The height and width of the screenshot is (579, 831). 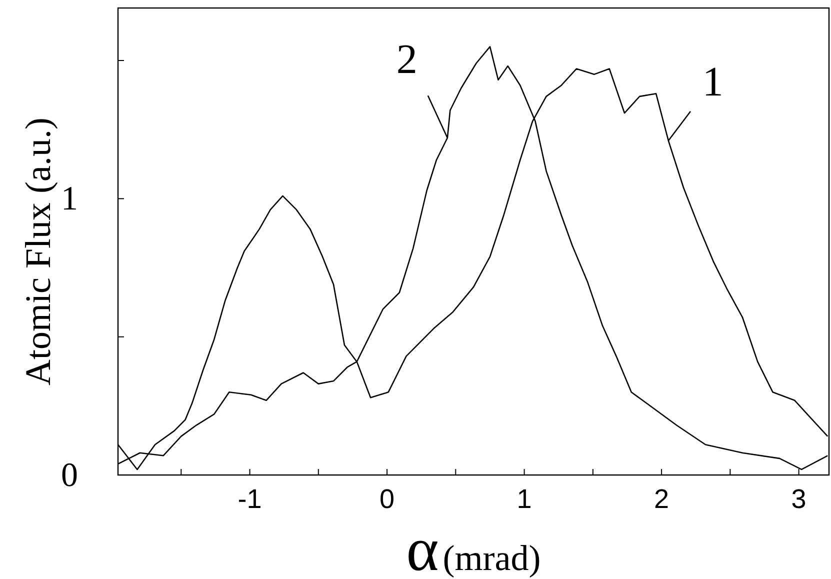 I want to click on y-axis-title: Atomic Flux (a.u.), so click(x=38, y=252).